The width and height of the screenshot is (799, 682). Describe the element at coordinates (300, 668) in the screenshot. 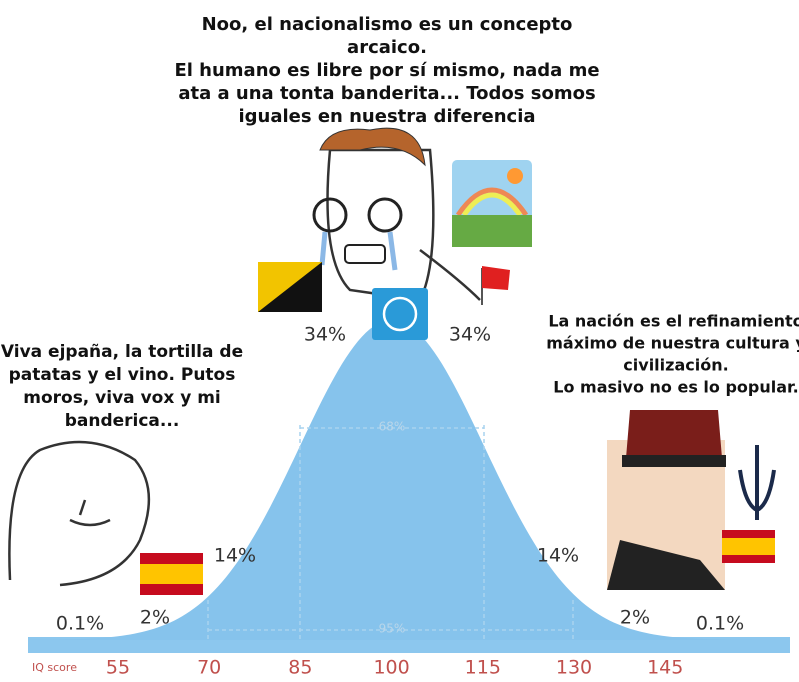

I see `x-tick-label: 85` at that location.